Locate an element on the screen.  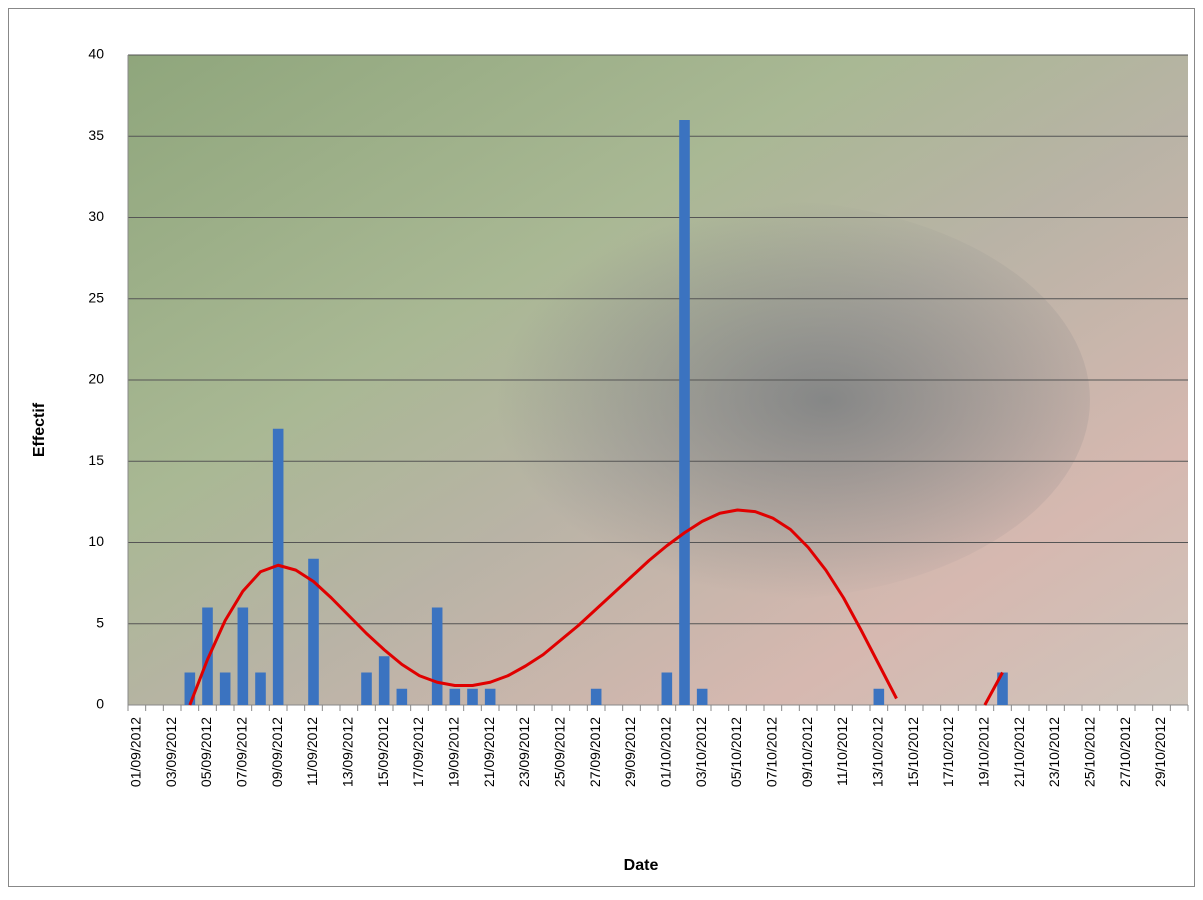
x-tick-label: 17/09/2012 is located at coordinates (418, 752).